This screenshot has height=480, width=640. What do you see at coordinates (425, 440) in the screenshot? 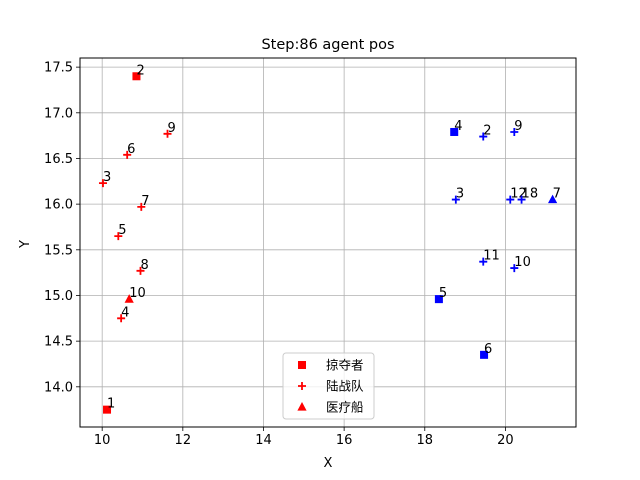
I see `x-tick-label: 18` at bounding box center [425, 440].